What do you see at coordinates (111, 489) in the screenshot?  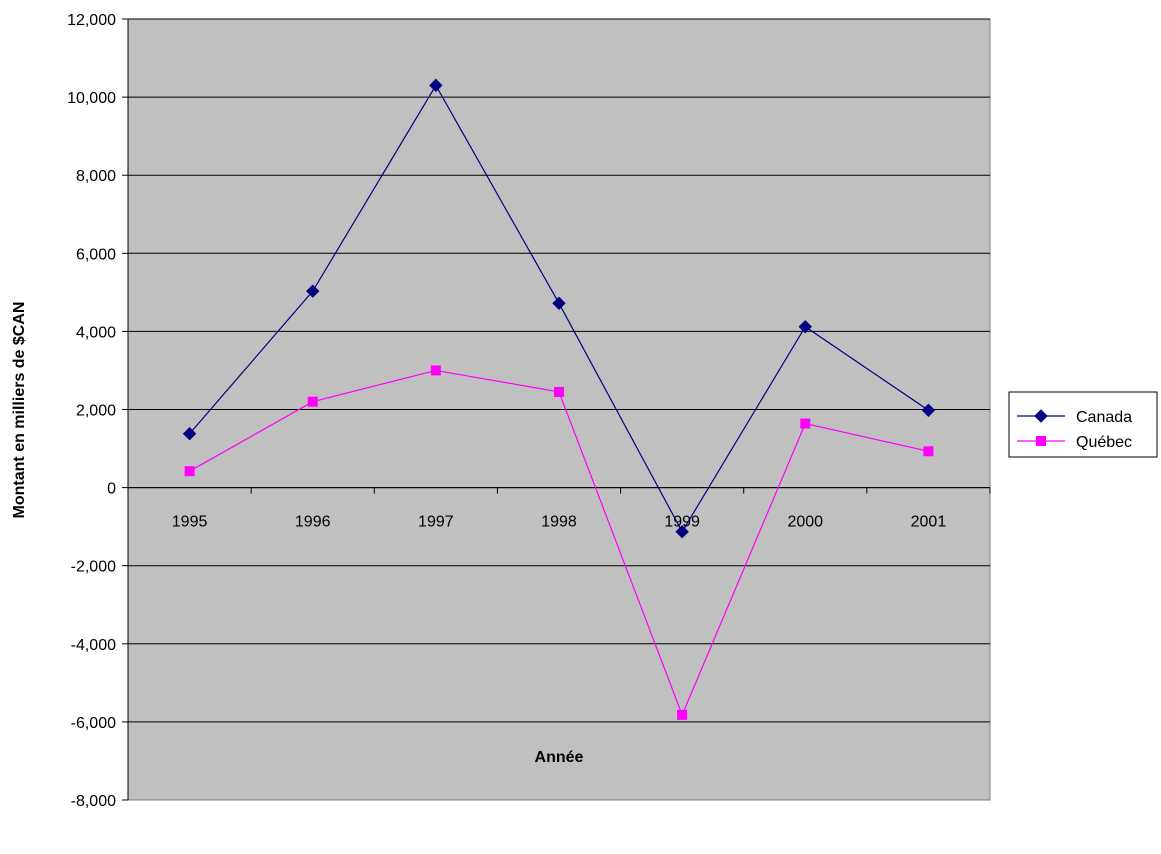 I see `y-tick-label: 0` at bounding box center [111, 489].